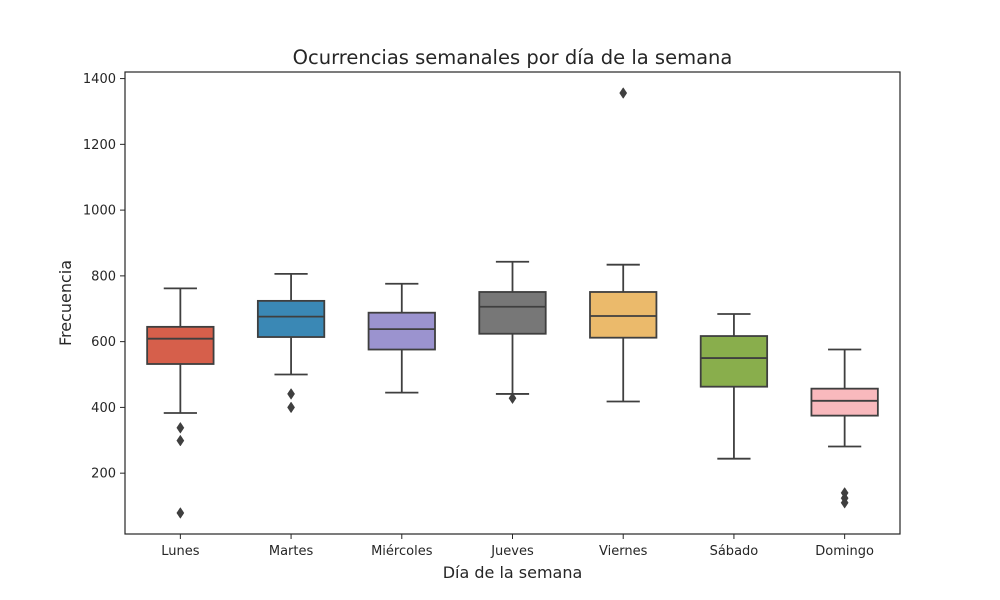 This screenshot has height=600, width=1000. I want to click on y-tick-label: 200, so click(103, 474).